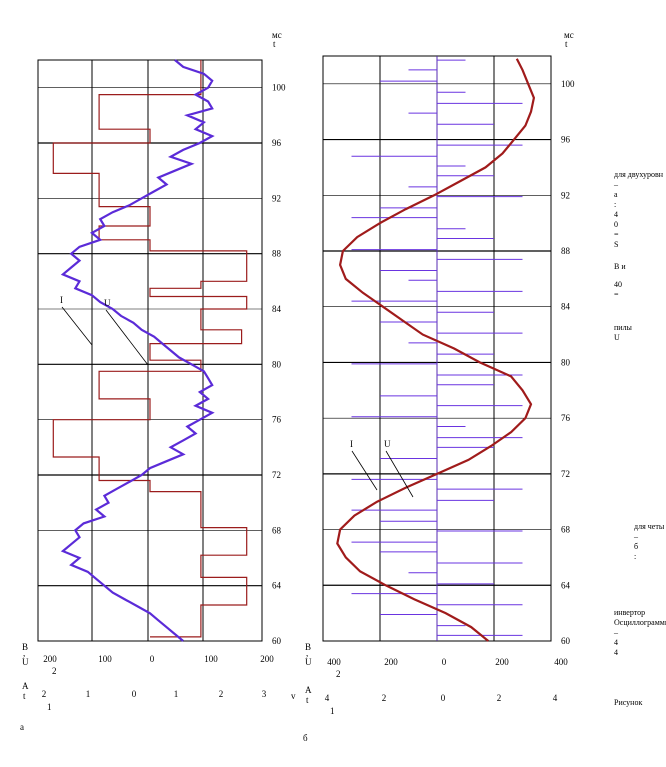 The width and height of the screenshot is (666, 767). I want to click on i-tick-label: 3, so click(264, 694).